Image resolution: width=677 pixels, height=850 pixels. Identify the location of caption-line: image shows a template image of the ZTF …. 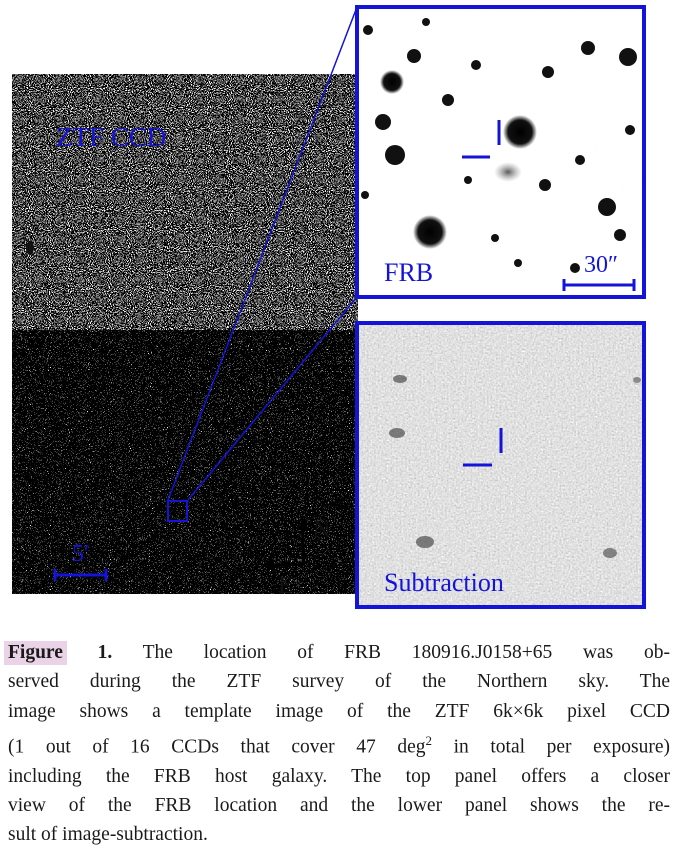
(339, 711).